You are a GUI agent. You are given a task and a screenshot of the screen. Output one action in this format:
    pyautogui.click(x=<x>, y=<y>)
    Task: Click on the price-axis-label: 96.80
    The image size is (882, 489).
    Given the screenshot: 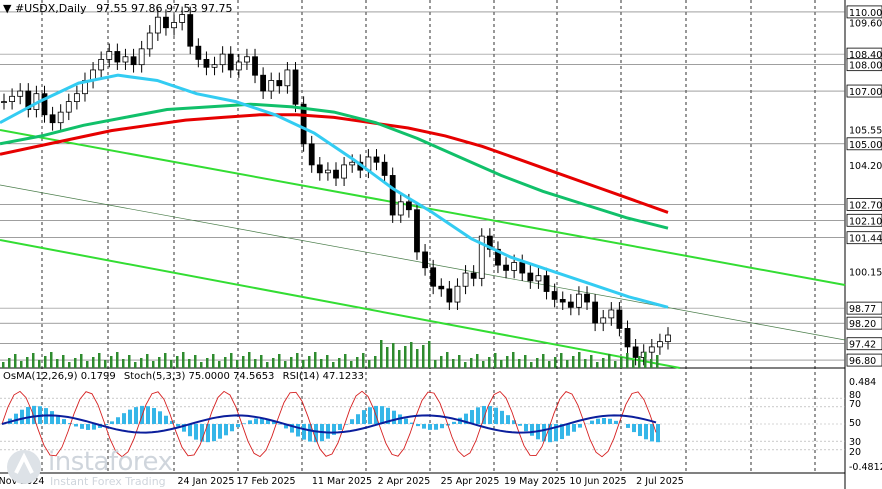 What is the action you would take?
    pyautogui.click(x=862, y=361)
    